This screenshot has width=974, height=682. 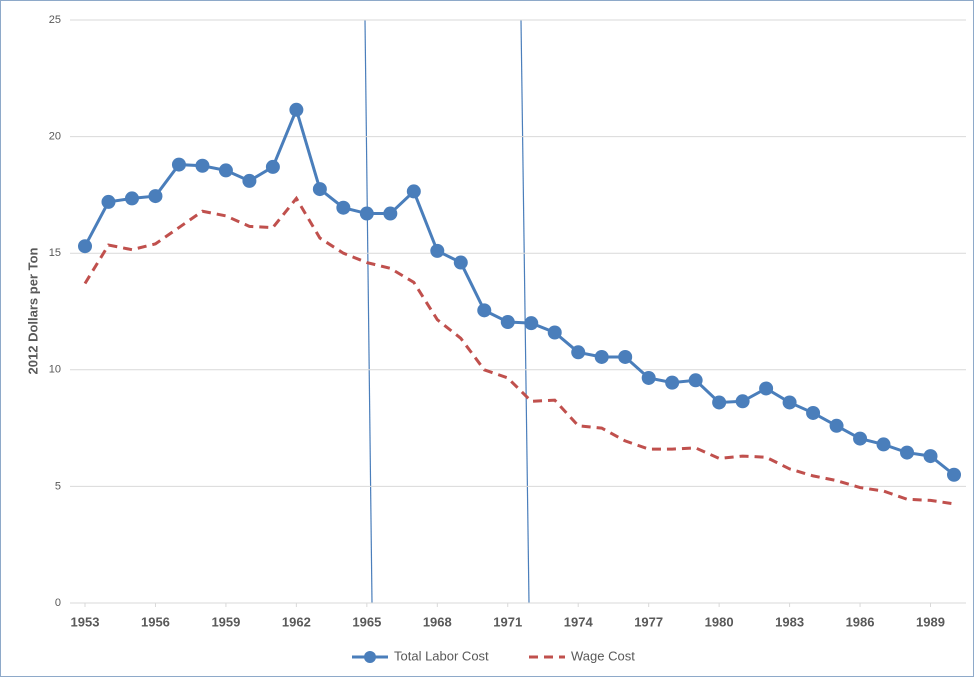 What do you see at coordinates (55, 137) in the screenshot?
I see `y-tick-label: 20` at bounding box center [55, 137].